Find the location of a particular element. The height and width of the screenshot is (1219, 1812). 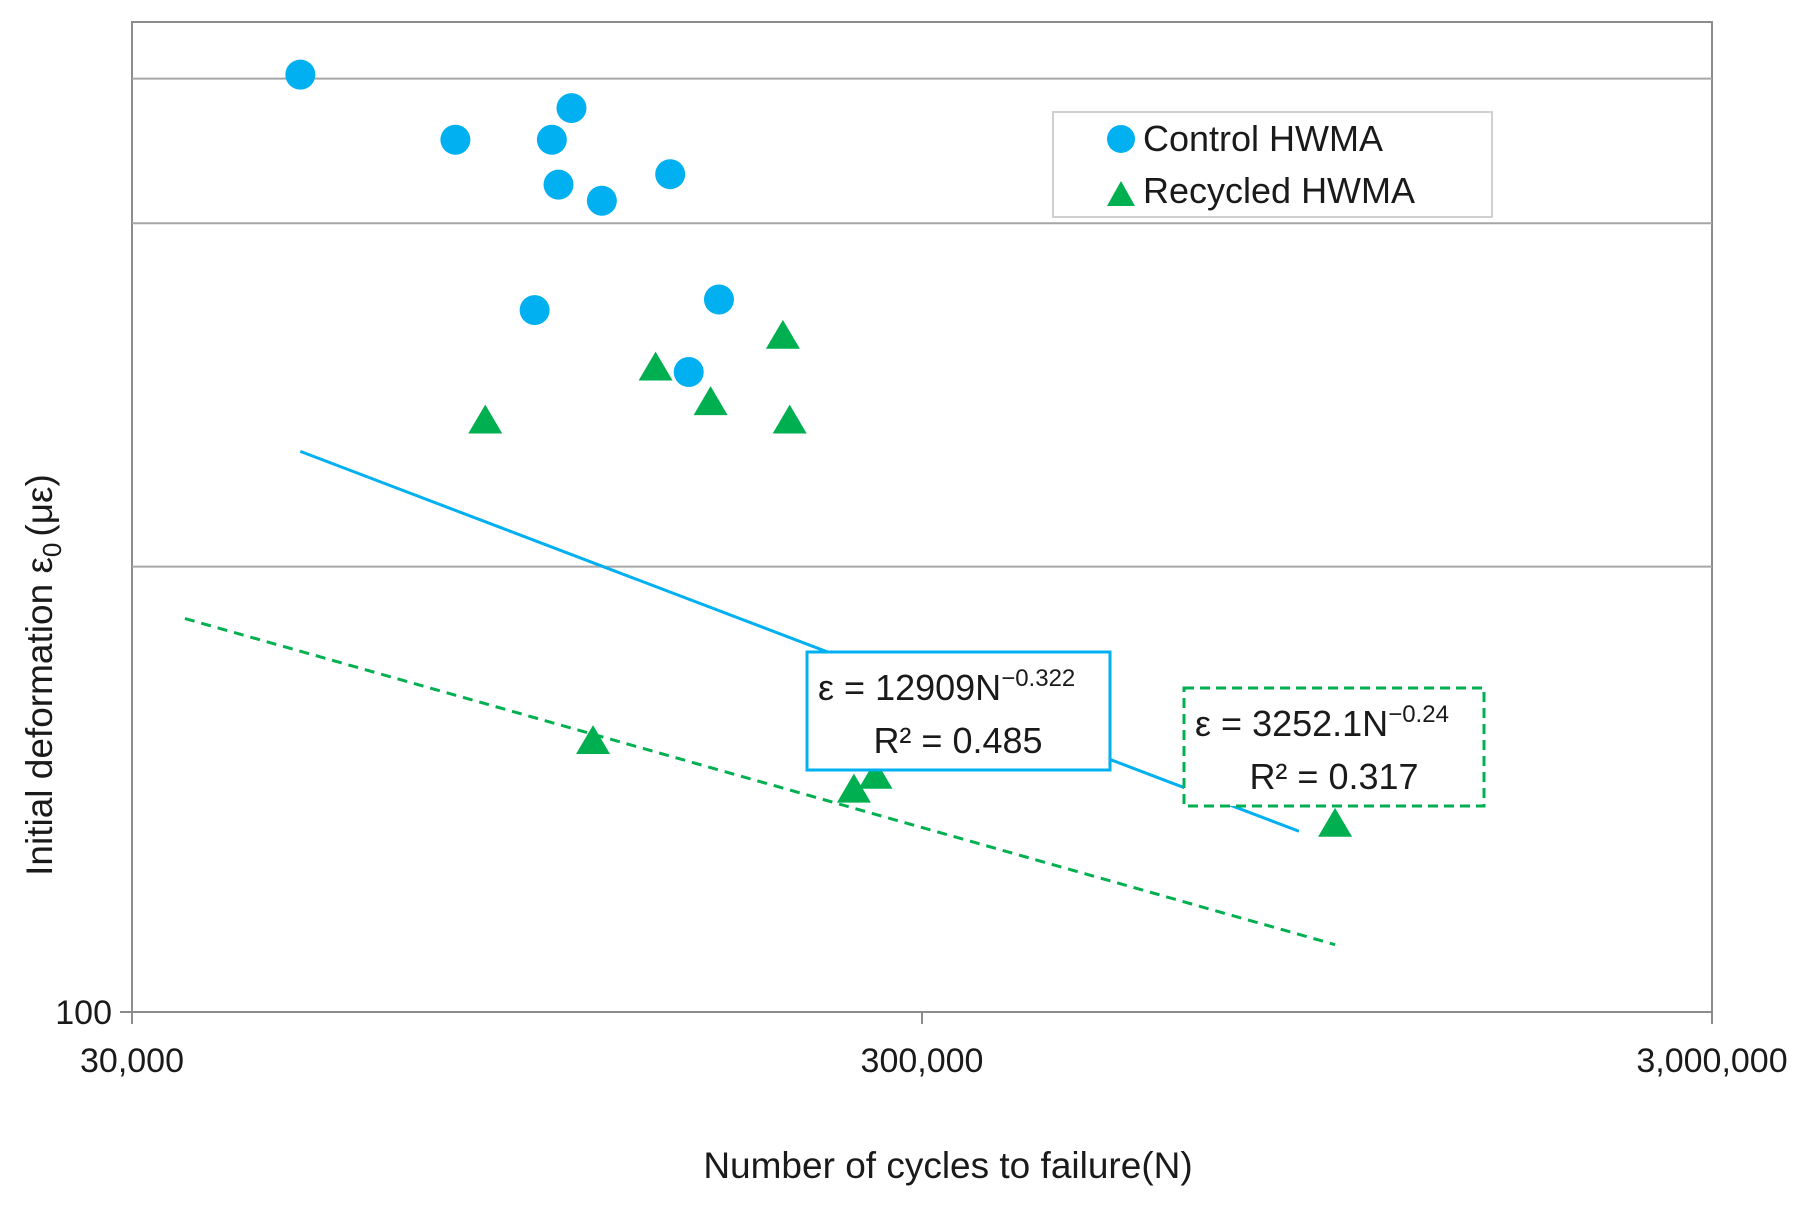

equation-recycled: ε = 3252.1N−0.24 is located at coordinates (1322, 722).